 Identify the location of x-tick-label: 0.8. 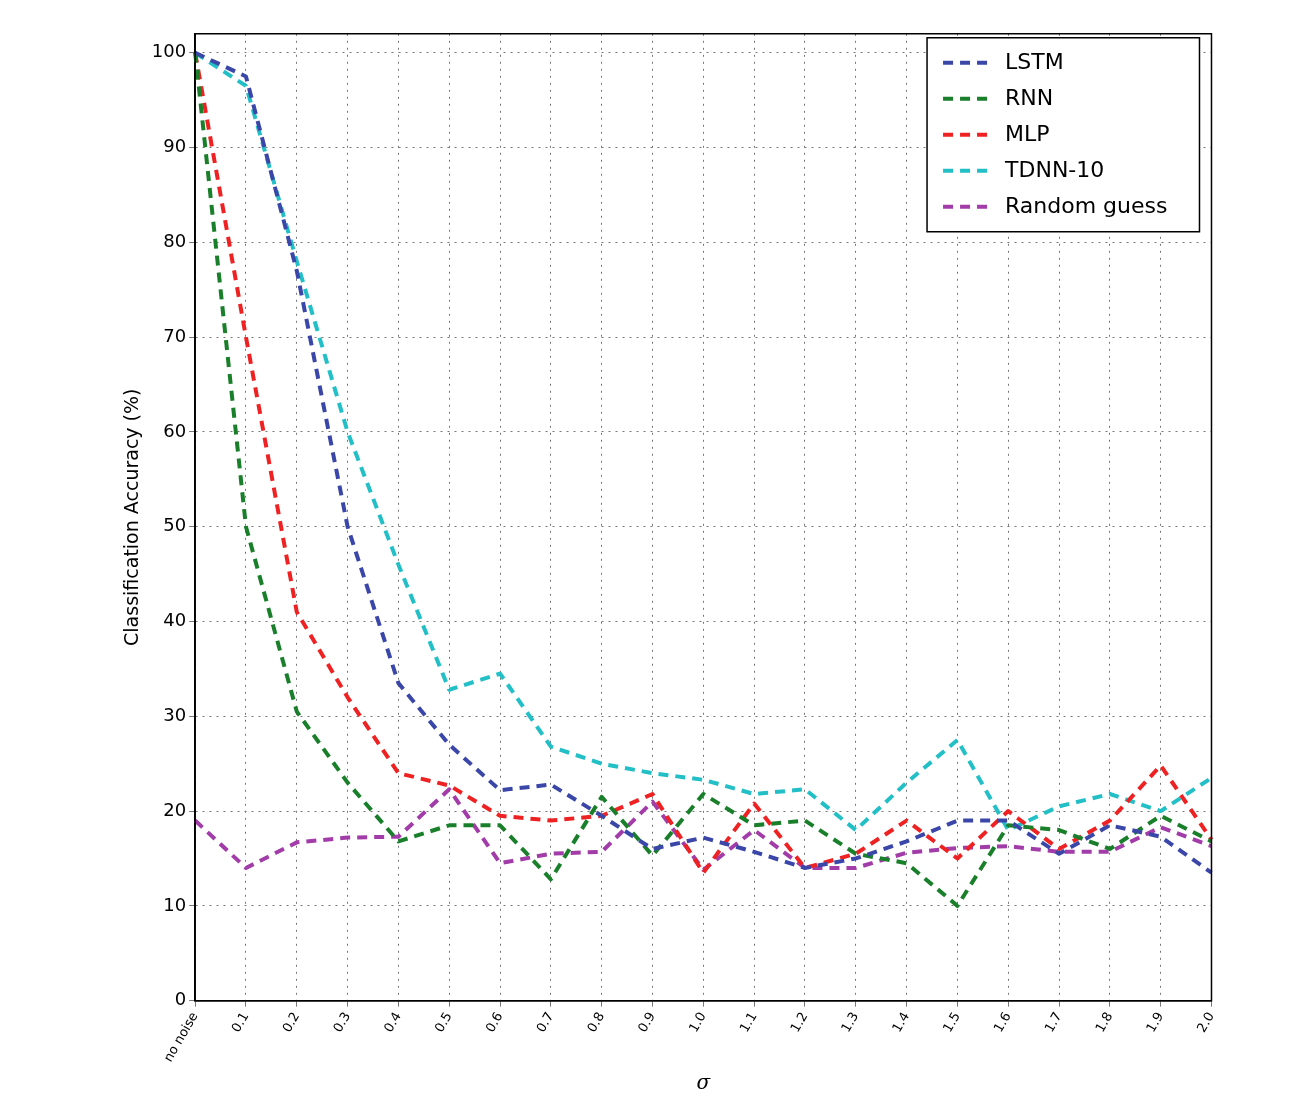
(595, 1022).